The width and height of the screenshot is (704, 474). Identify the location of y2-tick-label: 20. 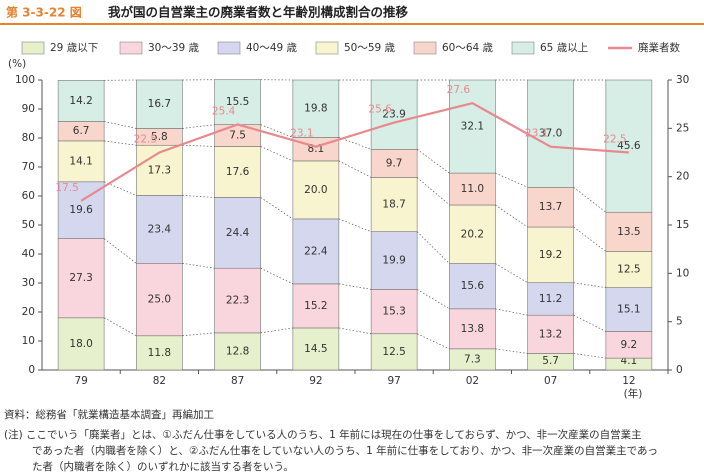
(682, 177).